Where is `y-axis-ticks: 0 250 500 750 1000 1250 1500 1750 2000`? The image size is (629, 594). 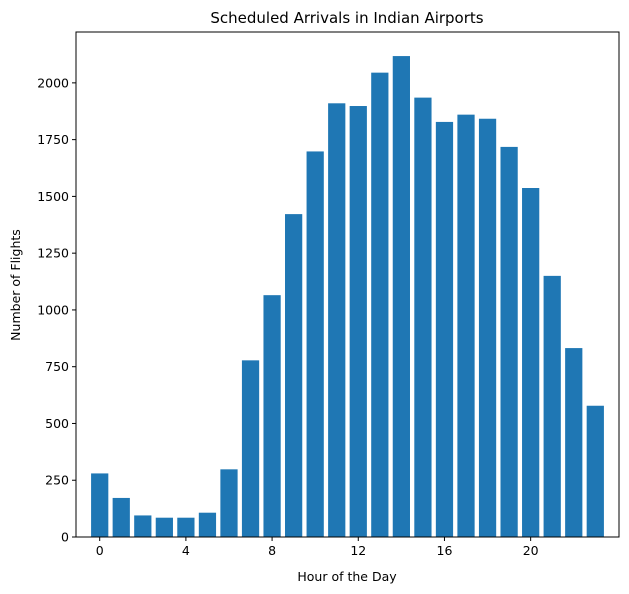
y-axis-ticks: 0 250 500 750 1000 1250 1500 1750 2000 is located at coordinates (56, 310).